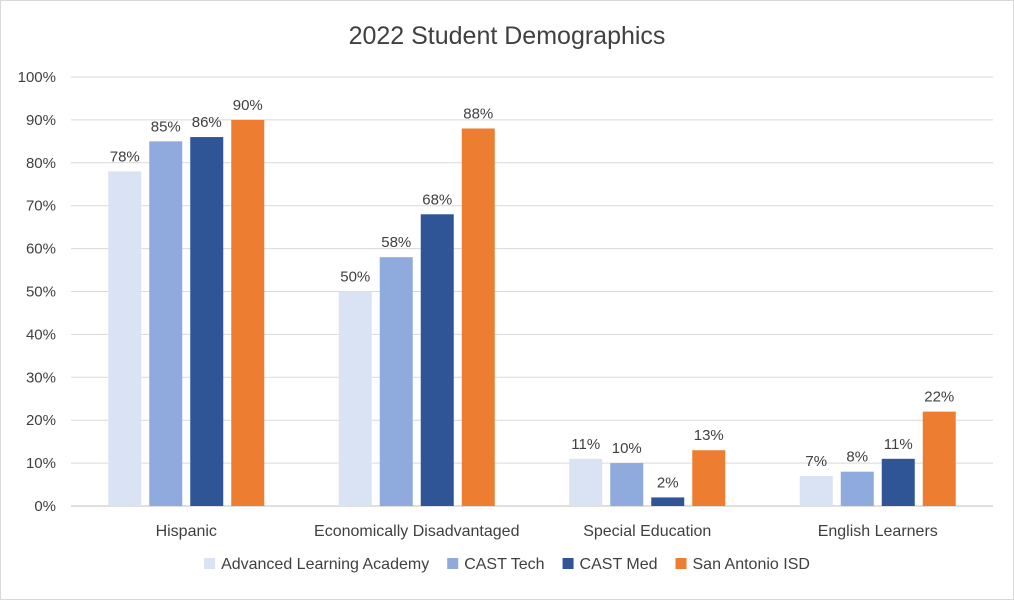 The image size is (1014, 600). What do you see at coordinates (41, 292) in the screenshot?
I see `y-tick-label: 50%` at bounding box center [41, 292].